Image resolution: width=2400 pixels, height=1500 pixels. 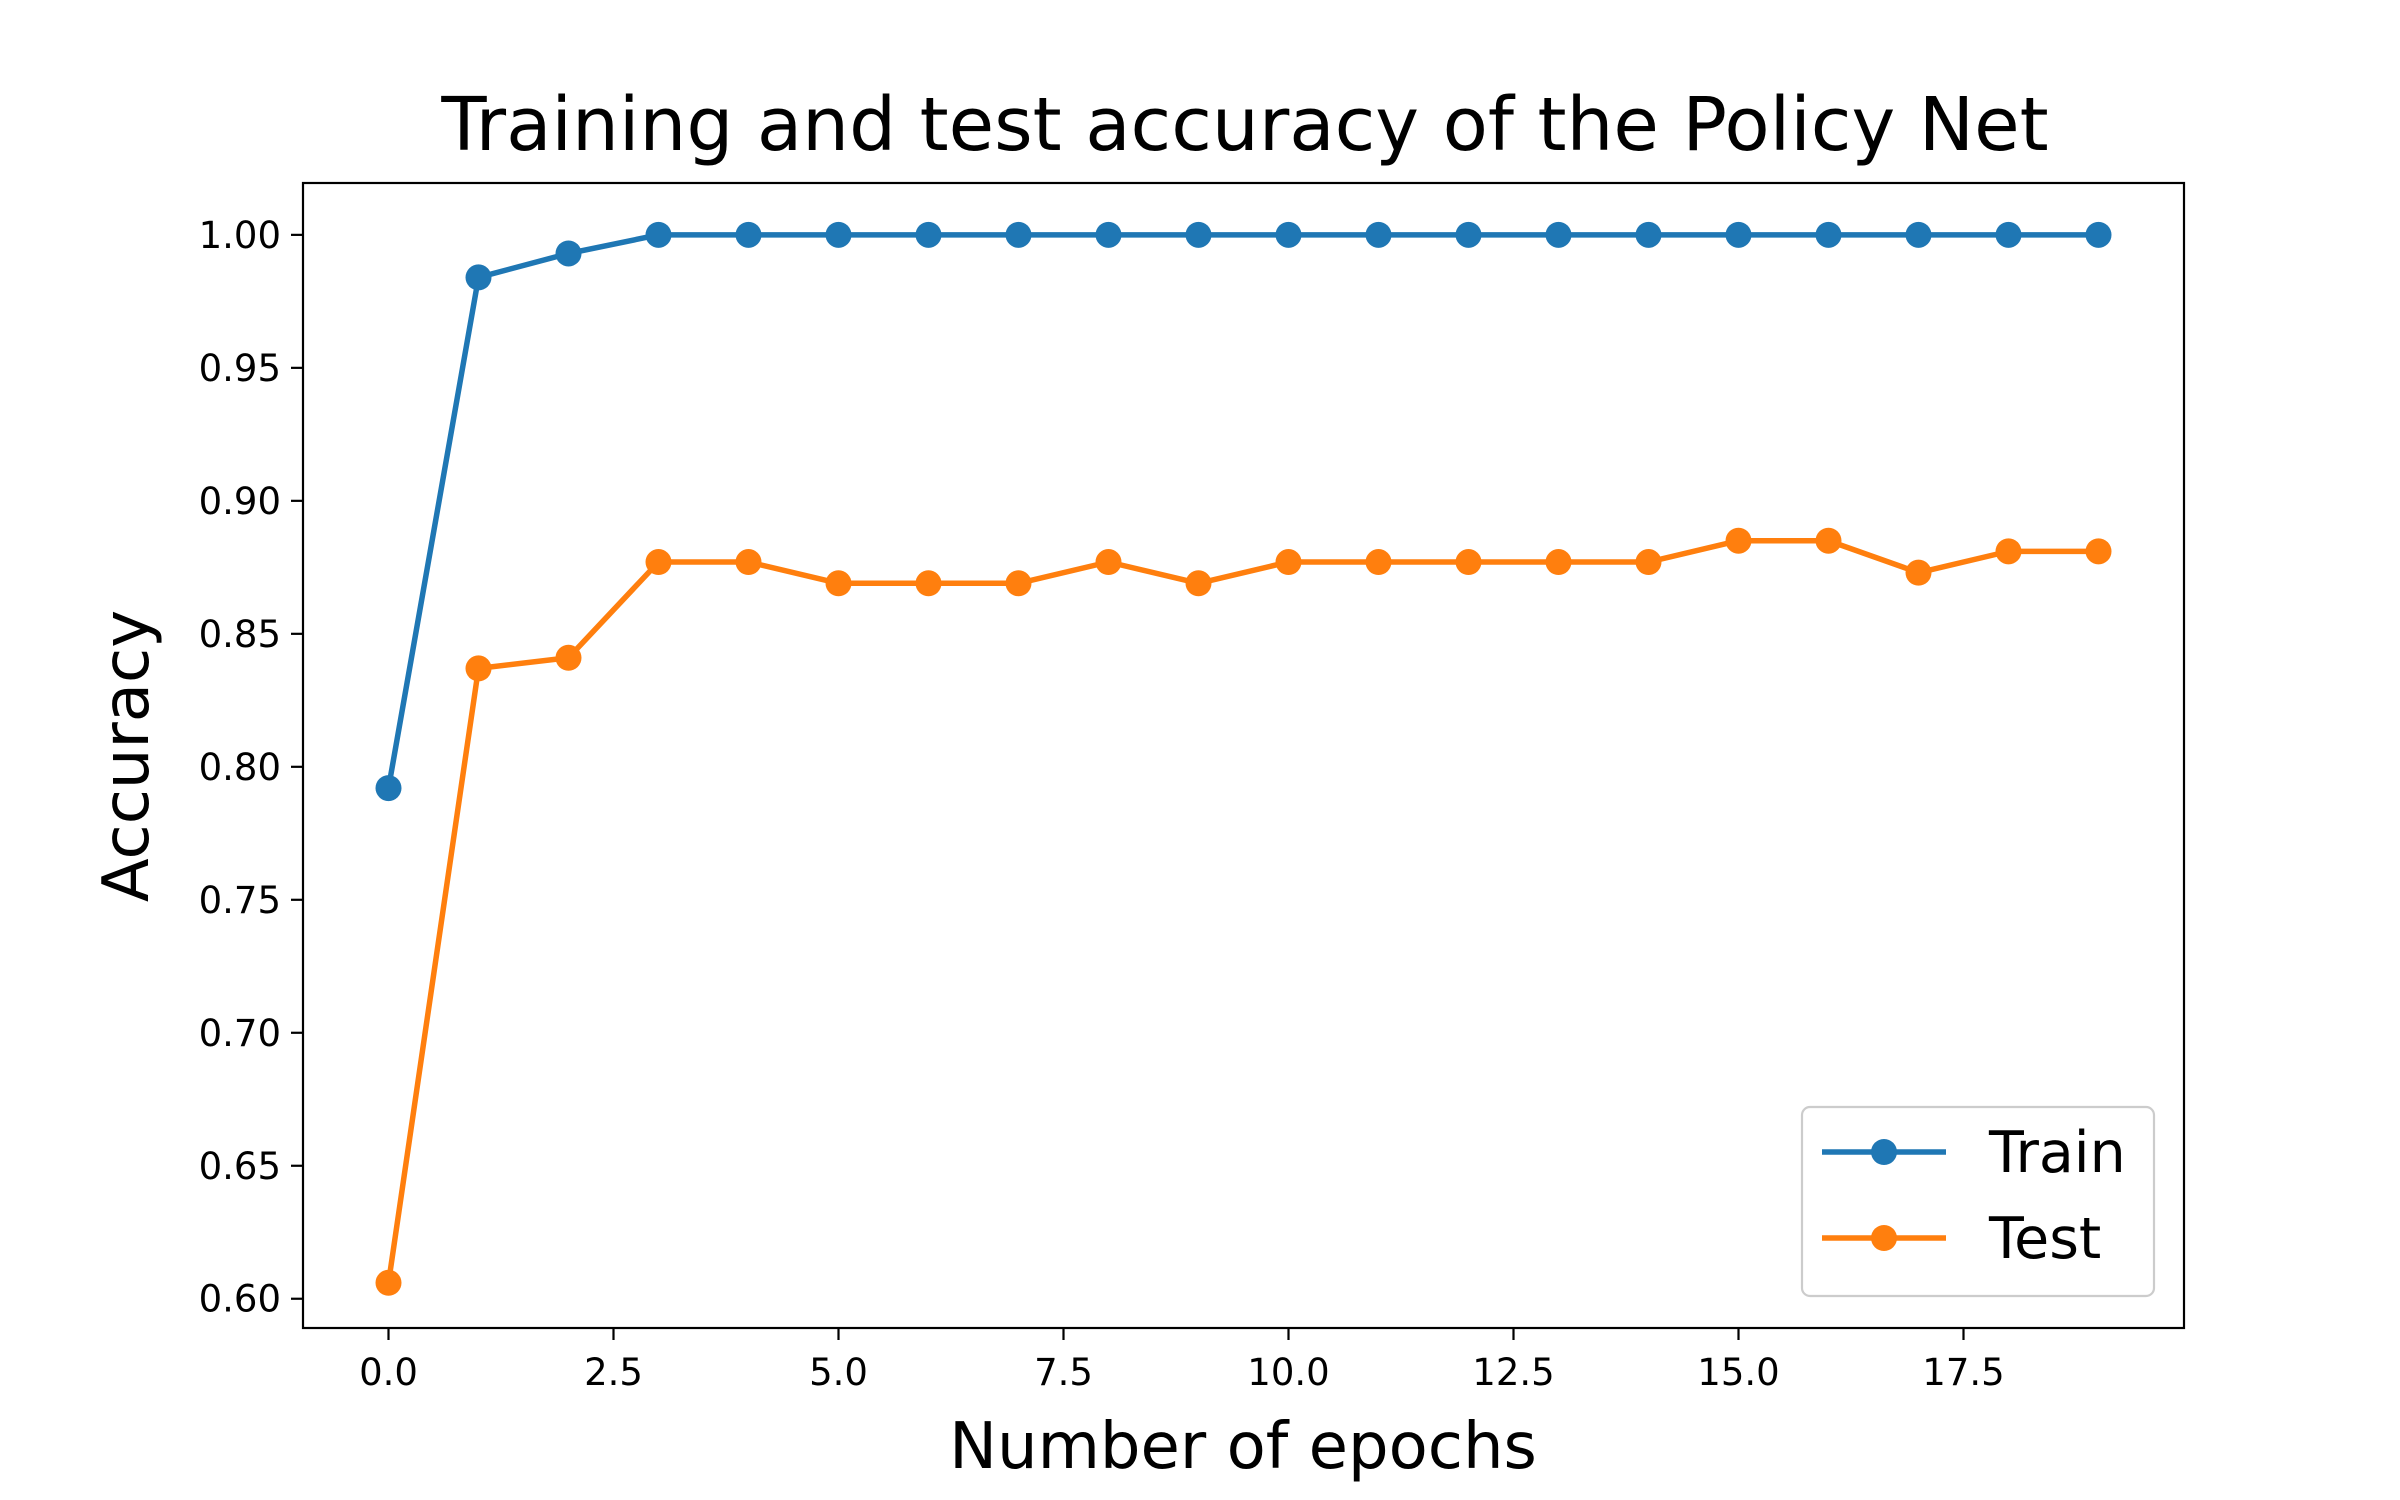 I want to click on legend: Train Test, so click(x=1978, y=1201).